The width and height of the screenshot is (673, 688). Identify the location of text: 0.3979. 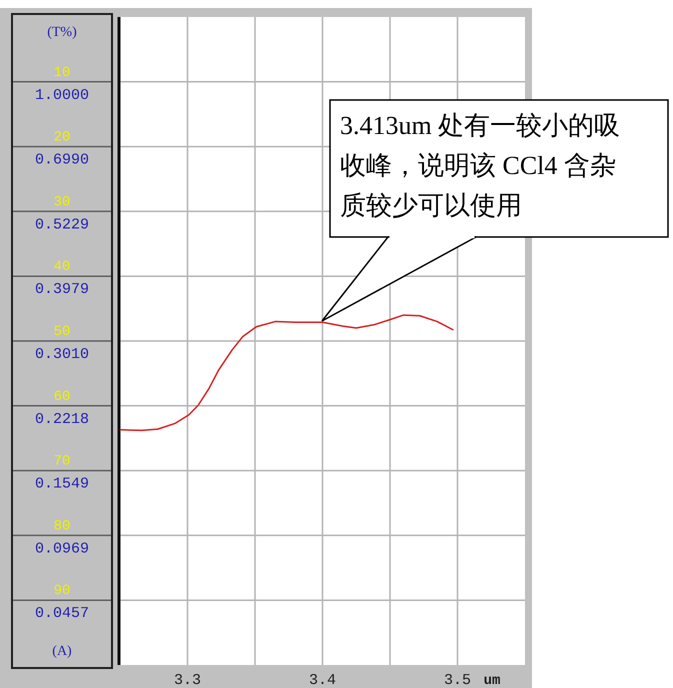
(62, 289).